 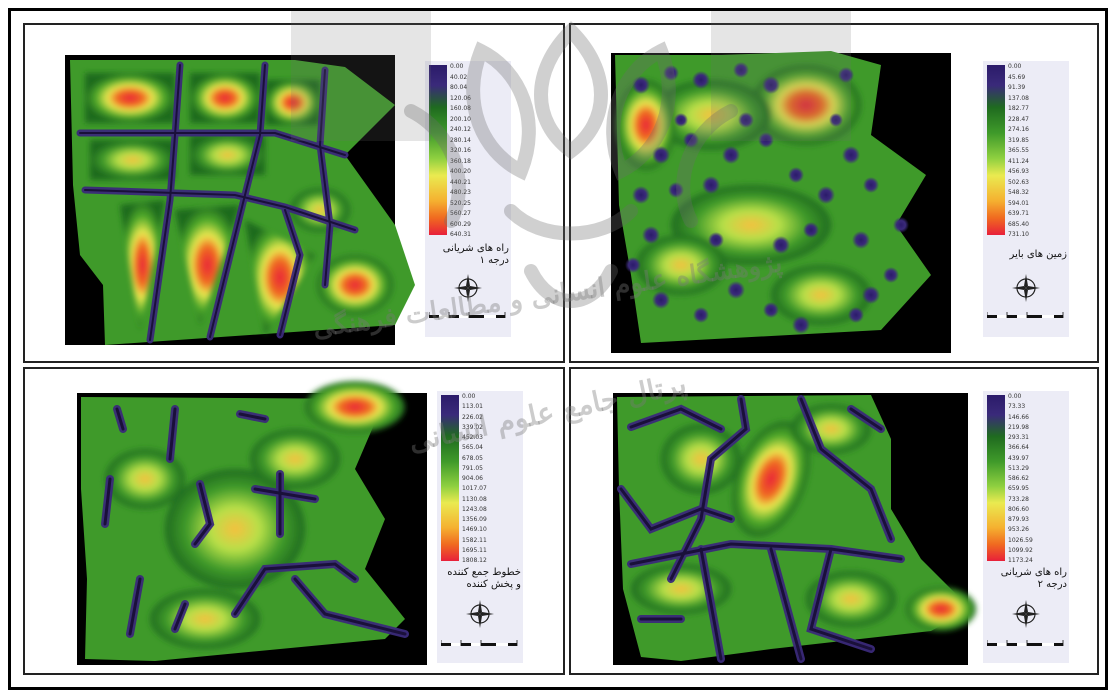 What do you see at coordinates (1018, 468) in the screenshot?
I see `legend-tick: 513.29` at bounding box center [1018, 468].